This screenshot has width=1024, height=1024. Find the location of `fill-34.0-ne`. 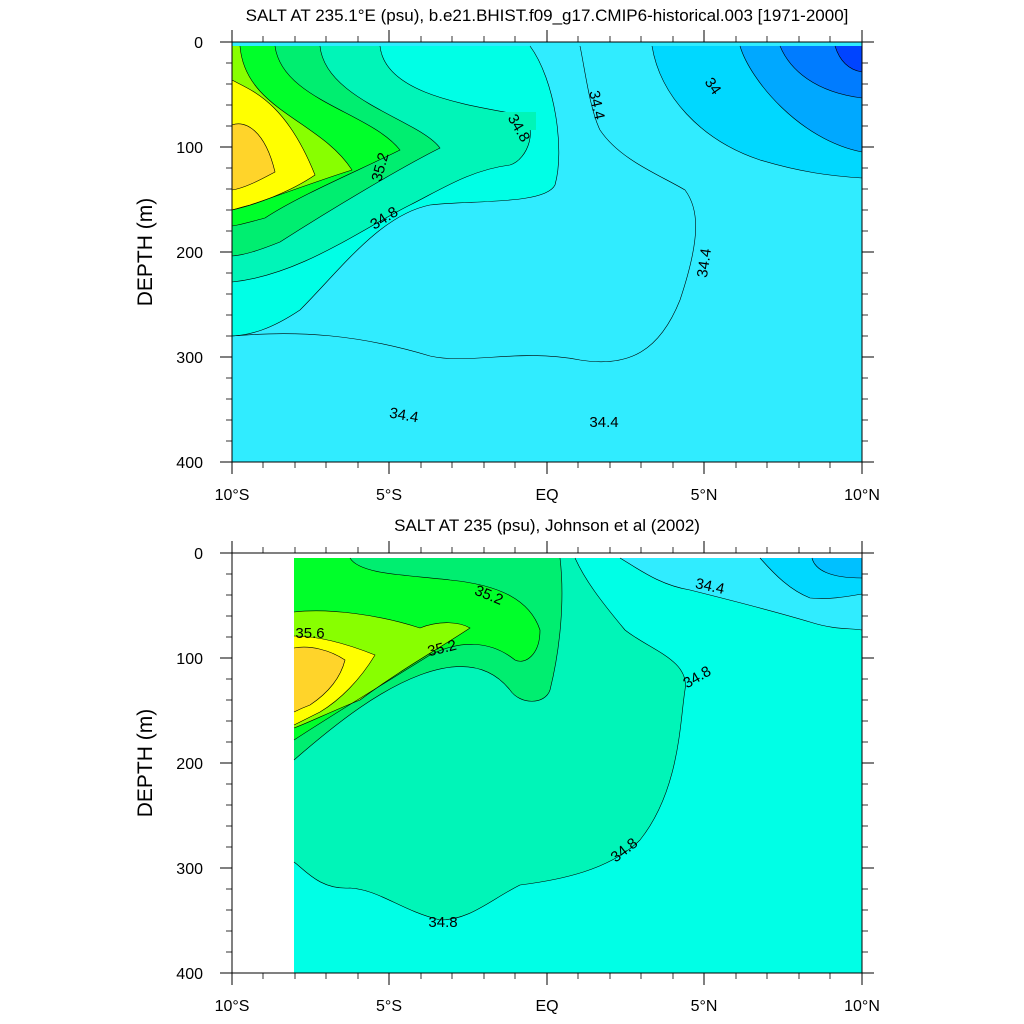

fill-34.0-ne is located at coordinates (837, 568).